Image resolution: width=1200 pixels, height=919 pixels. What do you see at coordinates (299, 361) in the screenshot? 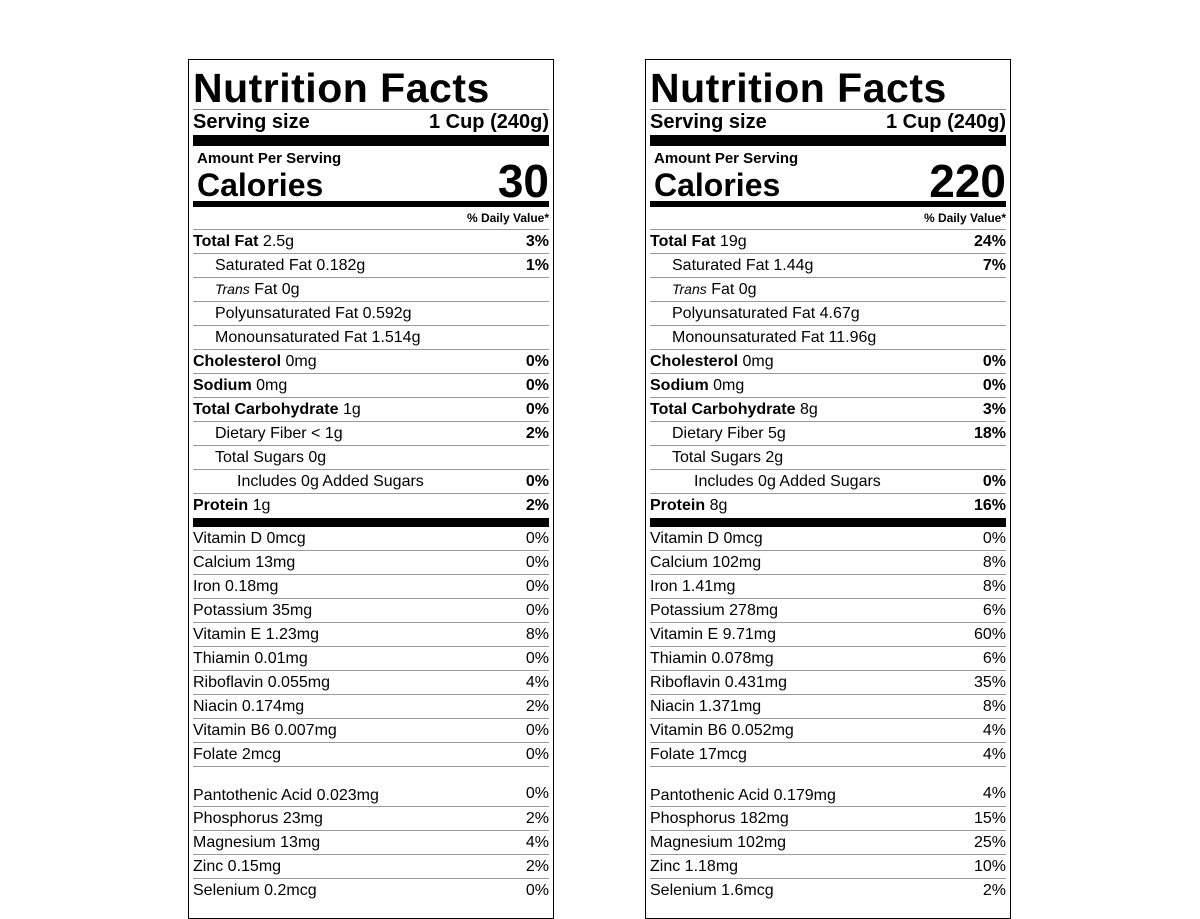
I see `cholesterol-amount: 0mg` at bounding box center [299, 361].